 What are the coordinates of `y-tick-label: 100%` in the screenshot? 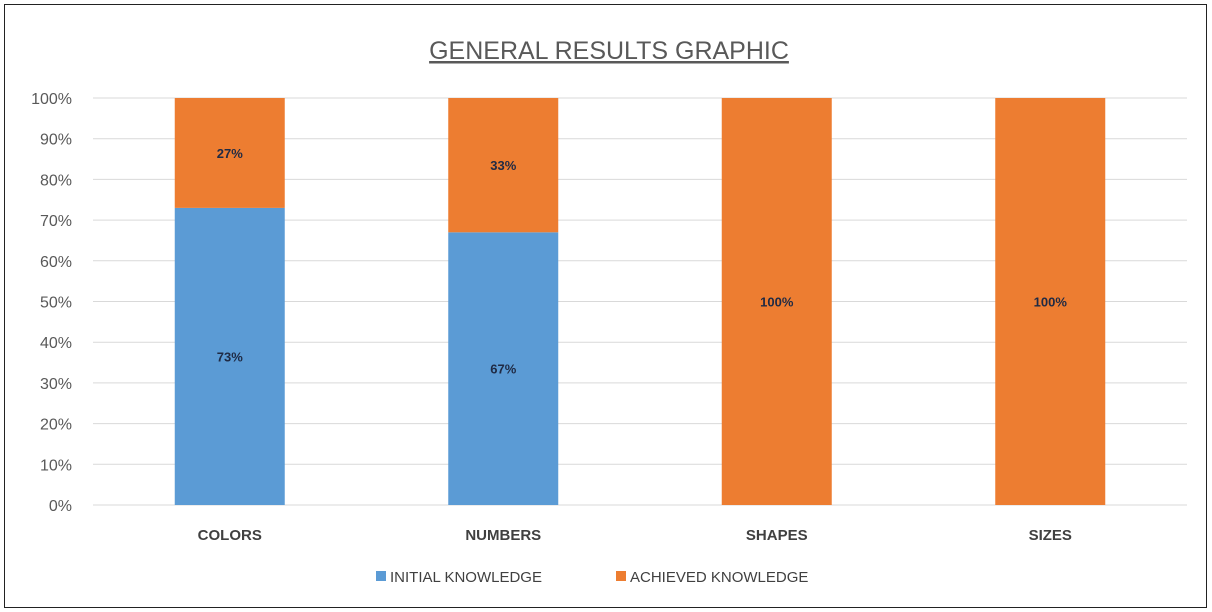 It's located at (51, 99).